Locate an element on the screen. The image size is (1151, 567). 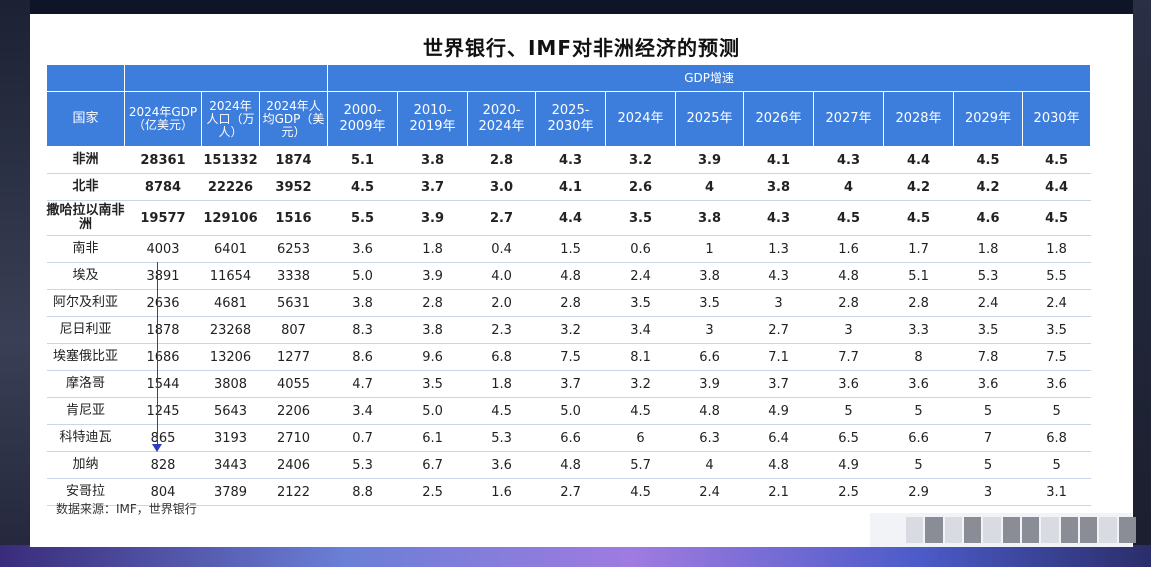
growth-cell: 6 is located at coordinates (640, 438).